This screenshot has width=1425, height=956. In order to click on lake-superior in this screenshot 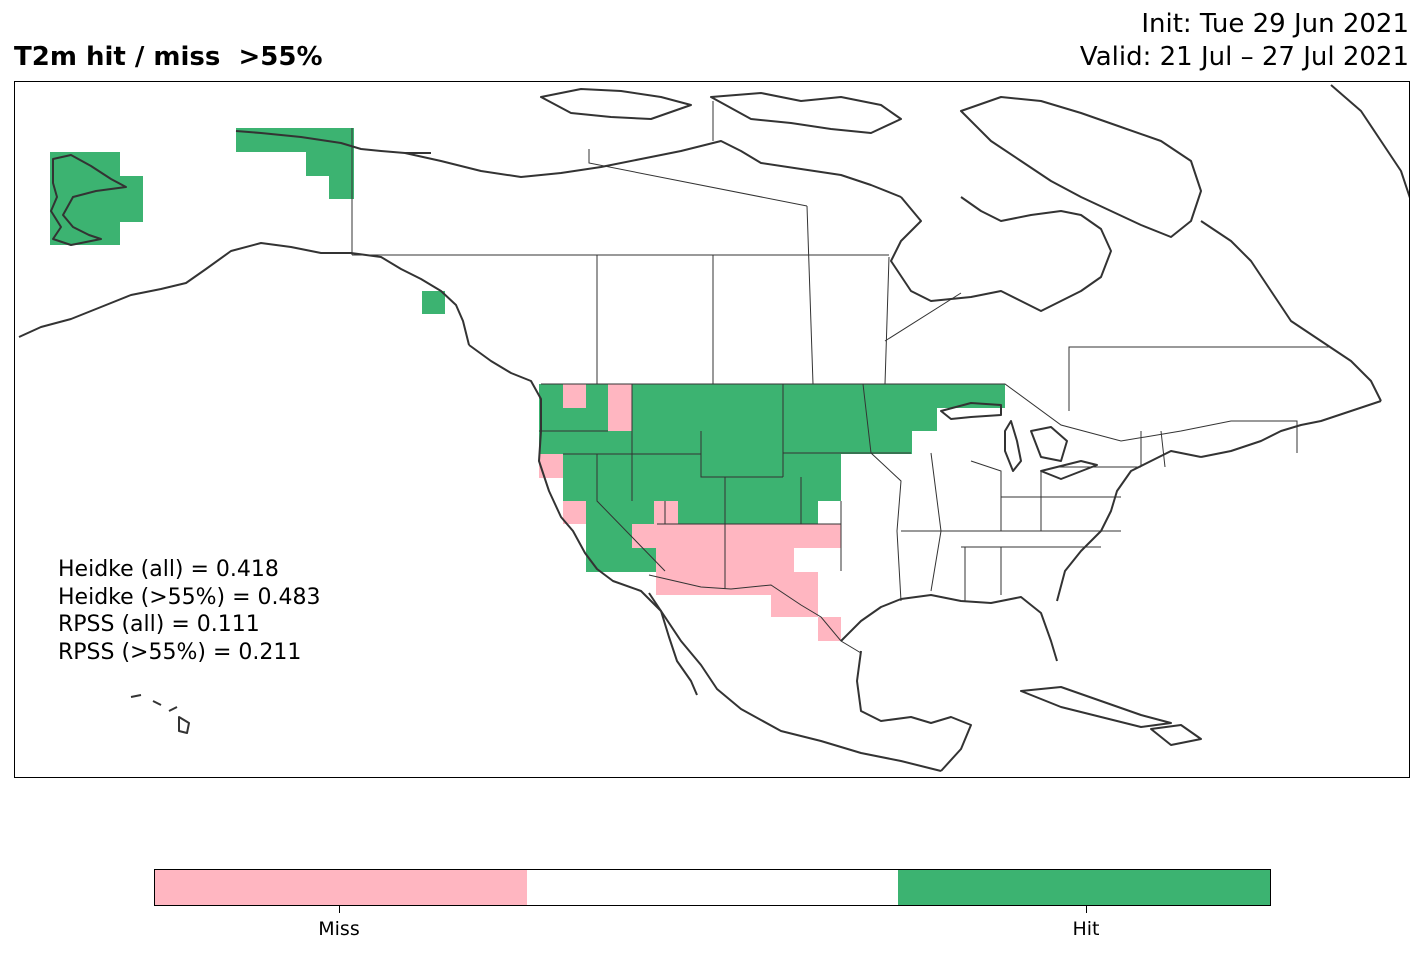, I will do `click(971, 411)`.